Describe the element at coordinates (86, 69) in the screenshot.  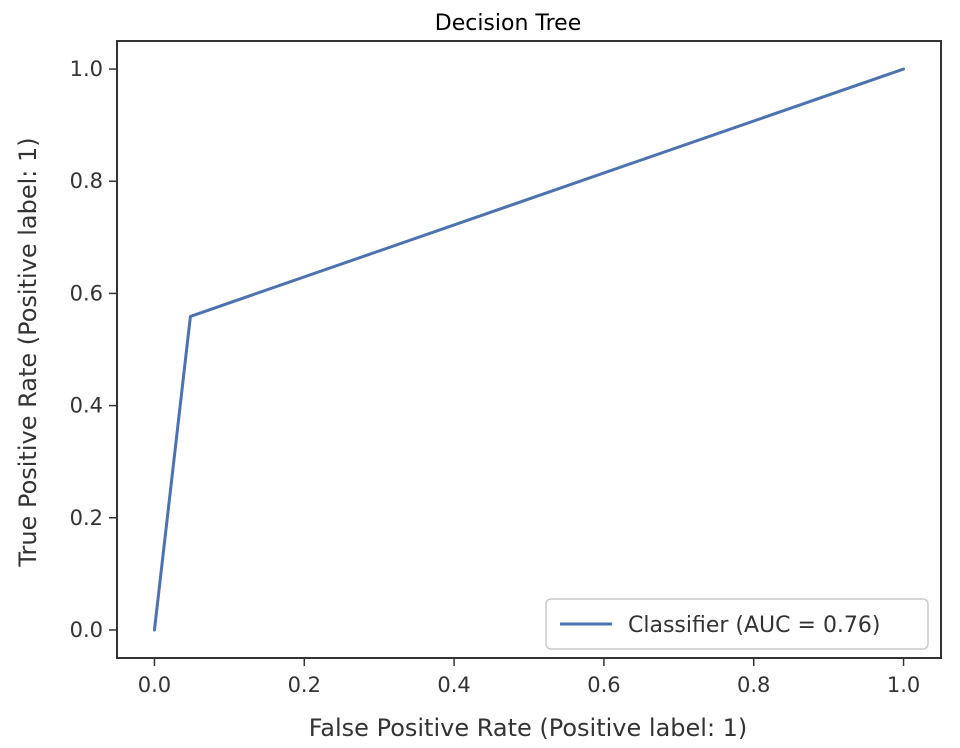
I see `y-tick-label: 1.0` at that location.